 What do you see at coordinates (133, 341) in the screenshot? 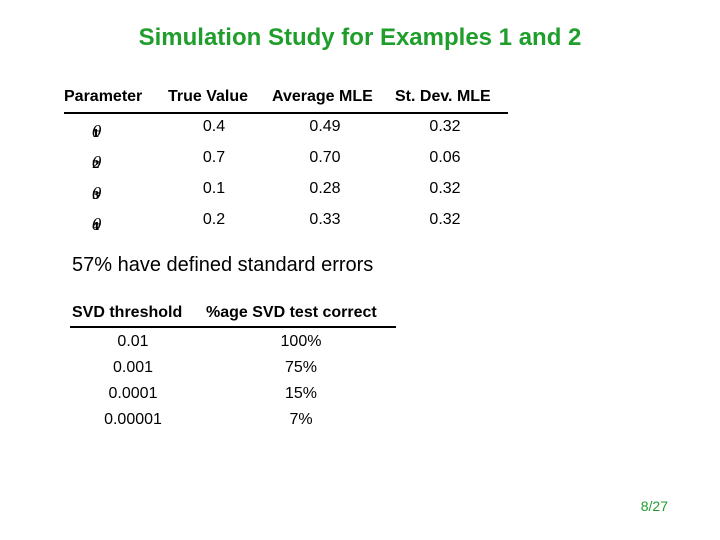
I see `threshold-cell: 0.01` at bounding box center [133, 341].